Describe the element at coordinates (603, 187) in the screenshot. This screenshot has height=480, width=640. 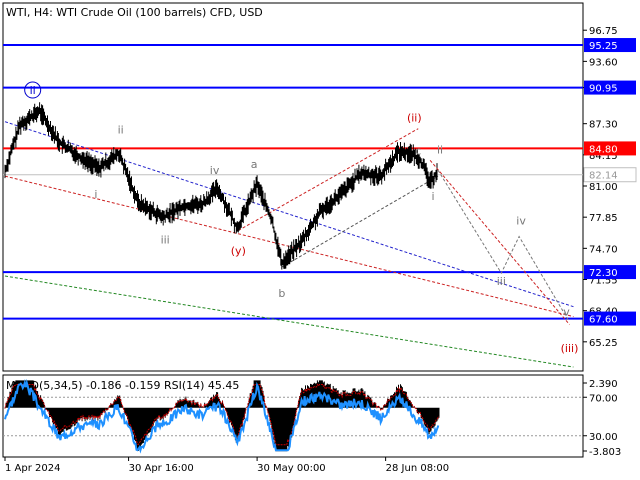
I see `price-tick-label: 81.00` at that location.